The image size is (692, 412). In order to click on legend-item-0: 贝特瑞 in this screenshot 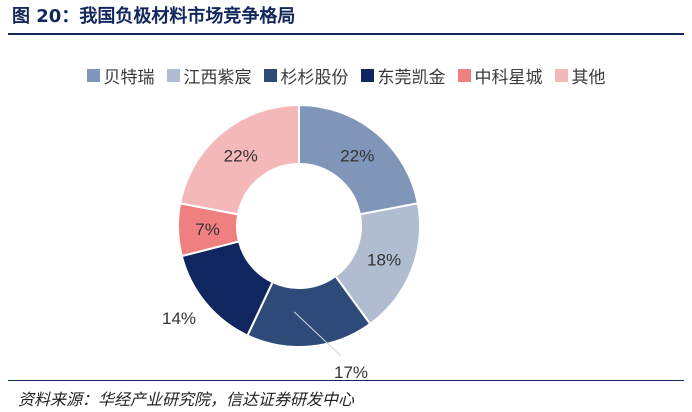, I will do `click(120, 75)`.